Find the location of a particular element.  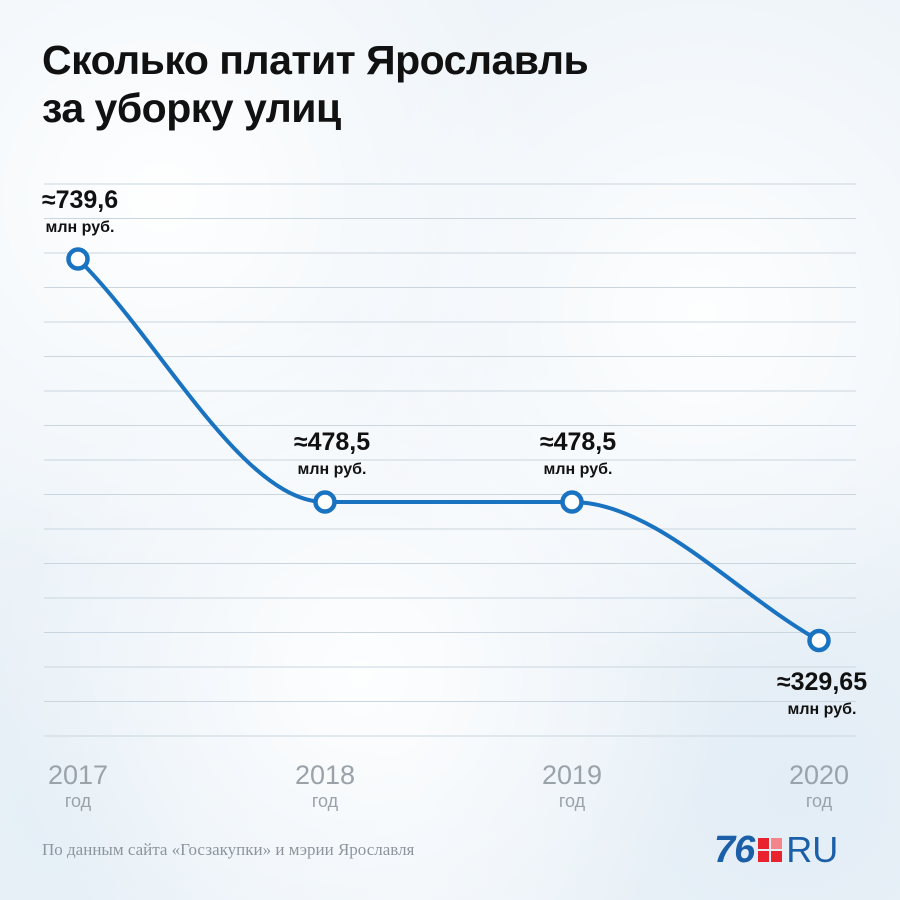

x-tick-label: 2019 is located at coordinates (572, 775).